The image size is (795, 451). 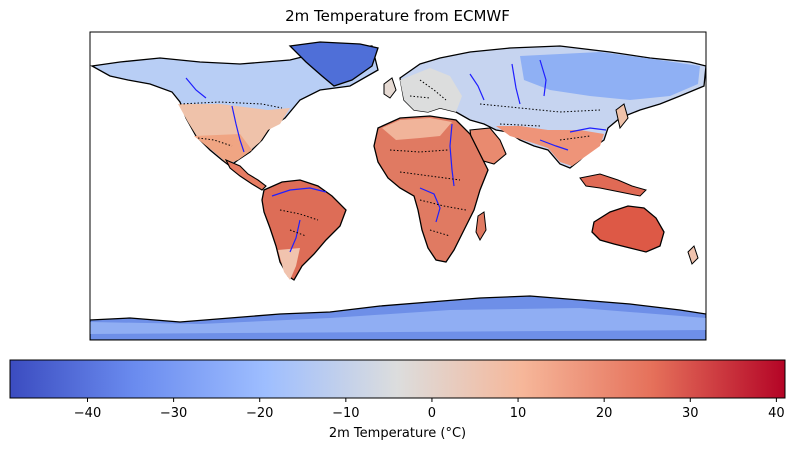 I want to click on south-asia-warm, so click(x=550, y=146).